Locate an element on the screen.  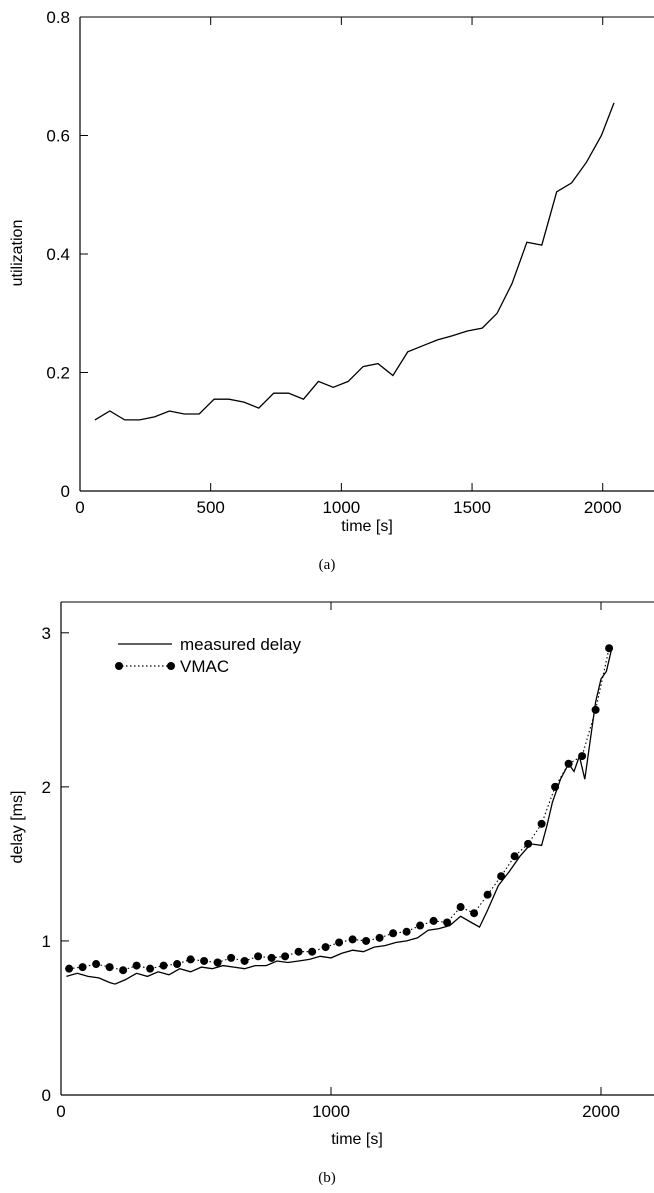
y-tick-label: 3 is located at coordinates (46, 633).